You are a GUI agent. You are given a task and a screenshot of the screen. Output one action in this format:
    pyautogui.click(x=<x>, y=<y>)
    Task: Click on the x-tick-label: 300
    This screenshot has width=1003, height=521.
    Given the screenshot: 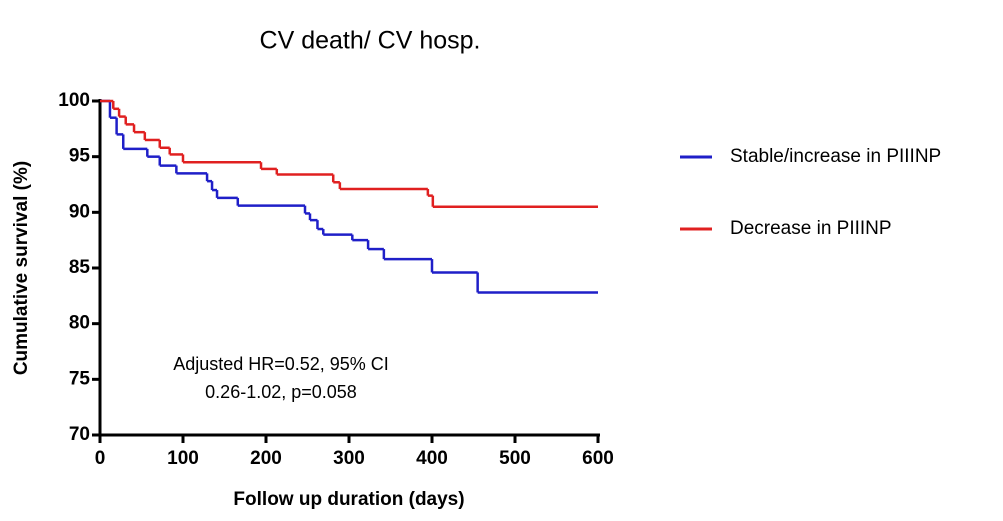 What is the action you would take?
    pyautogui.click(x=349, y=458)
    